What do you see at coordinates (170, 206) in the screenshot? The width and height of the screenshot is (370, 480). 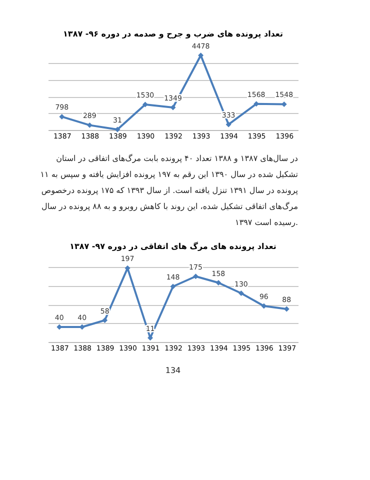 I see `text: مرگ‌های اتفاقی تشکیل شده، این روند با کاهش روبرو و به ۸۸ پرونده در سال` at bounding box center [170, 206].